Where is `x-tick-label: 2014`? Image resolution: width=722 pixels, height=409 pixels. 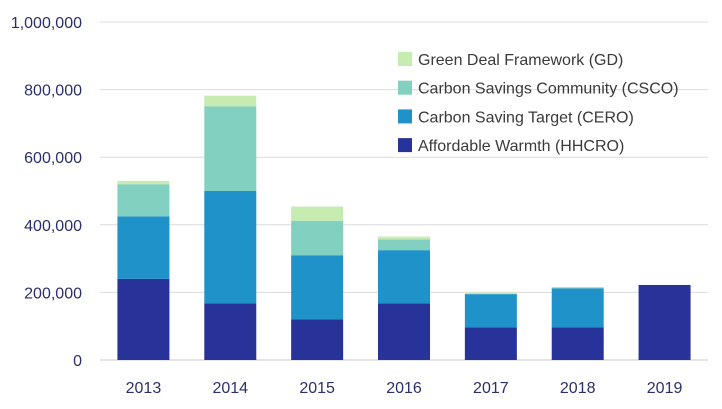
x-tick-label: 2014 is located at coordinates (230, 388).